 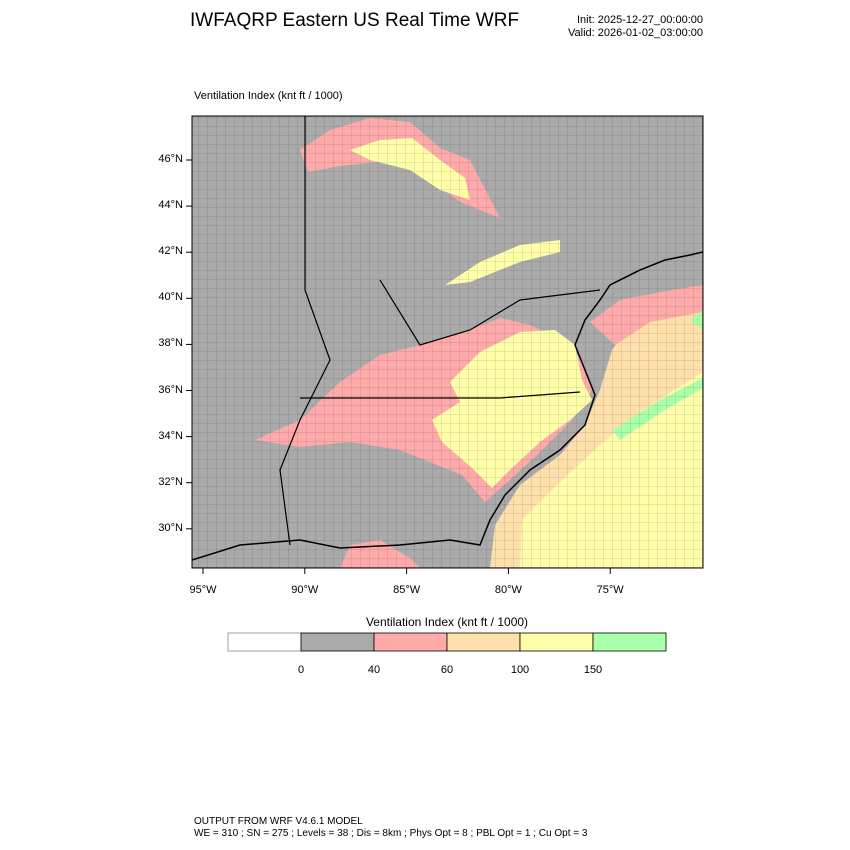 What do you see at coordinates (170, 435) in the screenshot?
I see `lat-tick-label: 34°N` at bounding box center [170, 435].